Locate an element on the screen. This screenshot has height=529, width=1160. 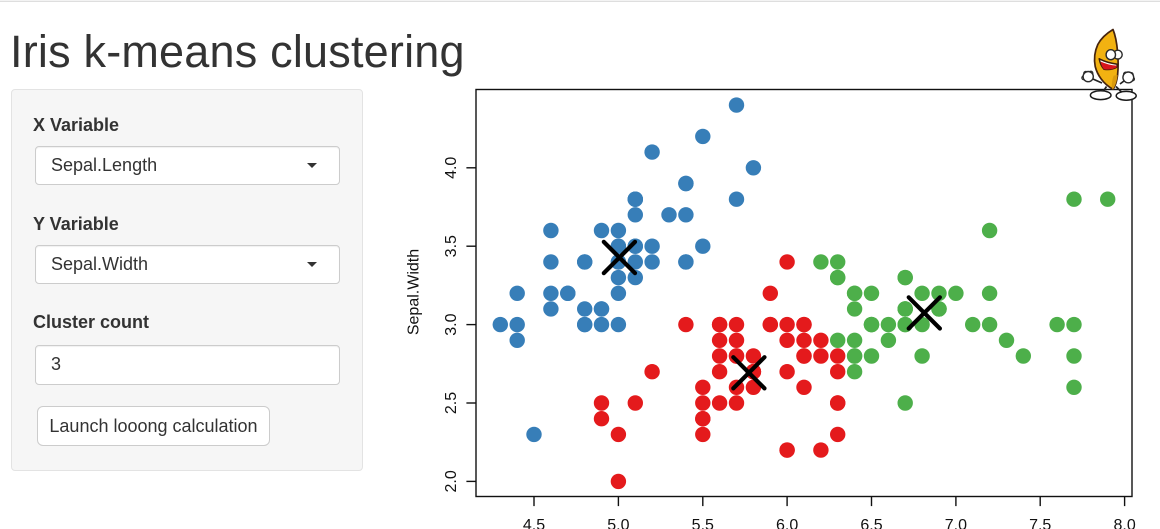
svg-text: 3.0 is located at coordinates (451, 324).